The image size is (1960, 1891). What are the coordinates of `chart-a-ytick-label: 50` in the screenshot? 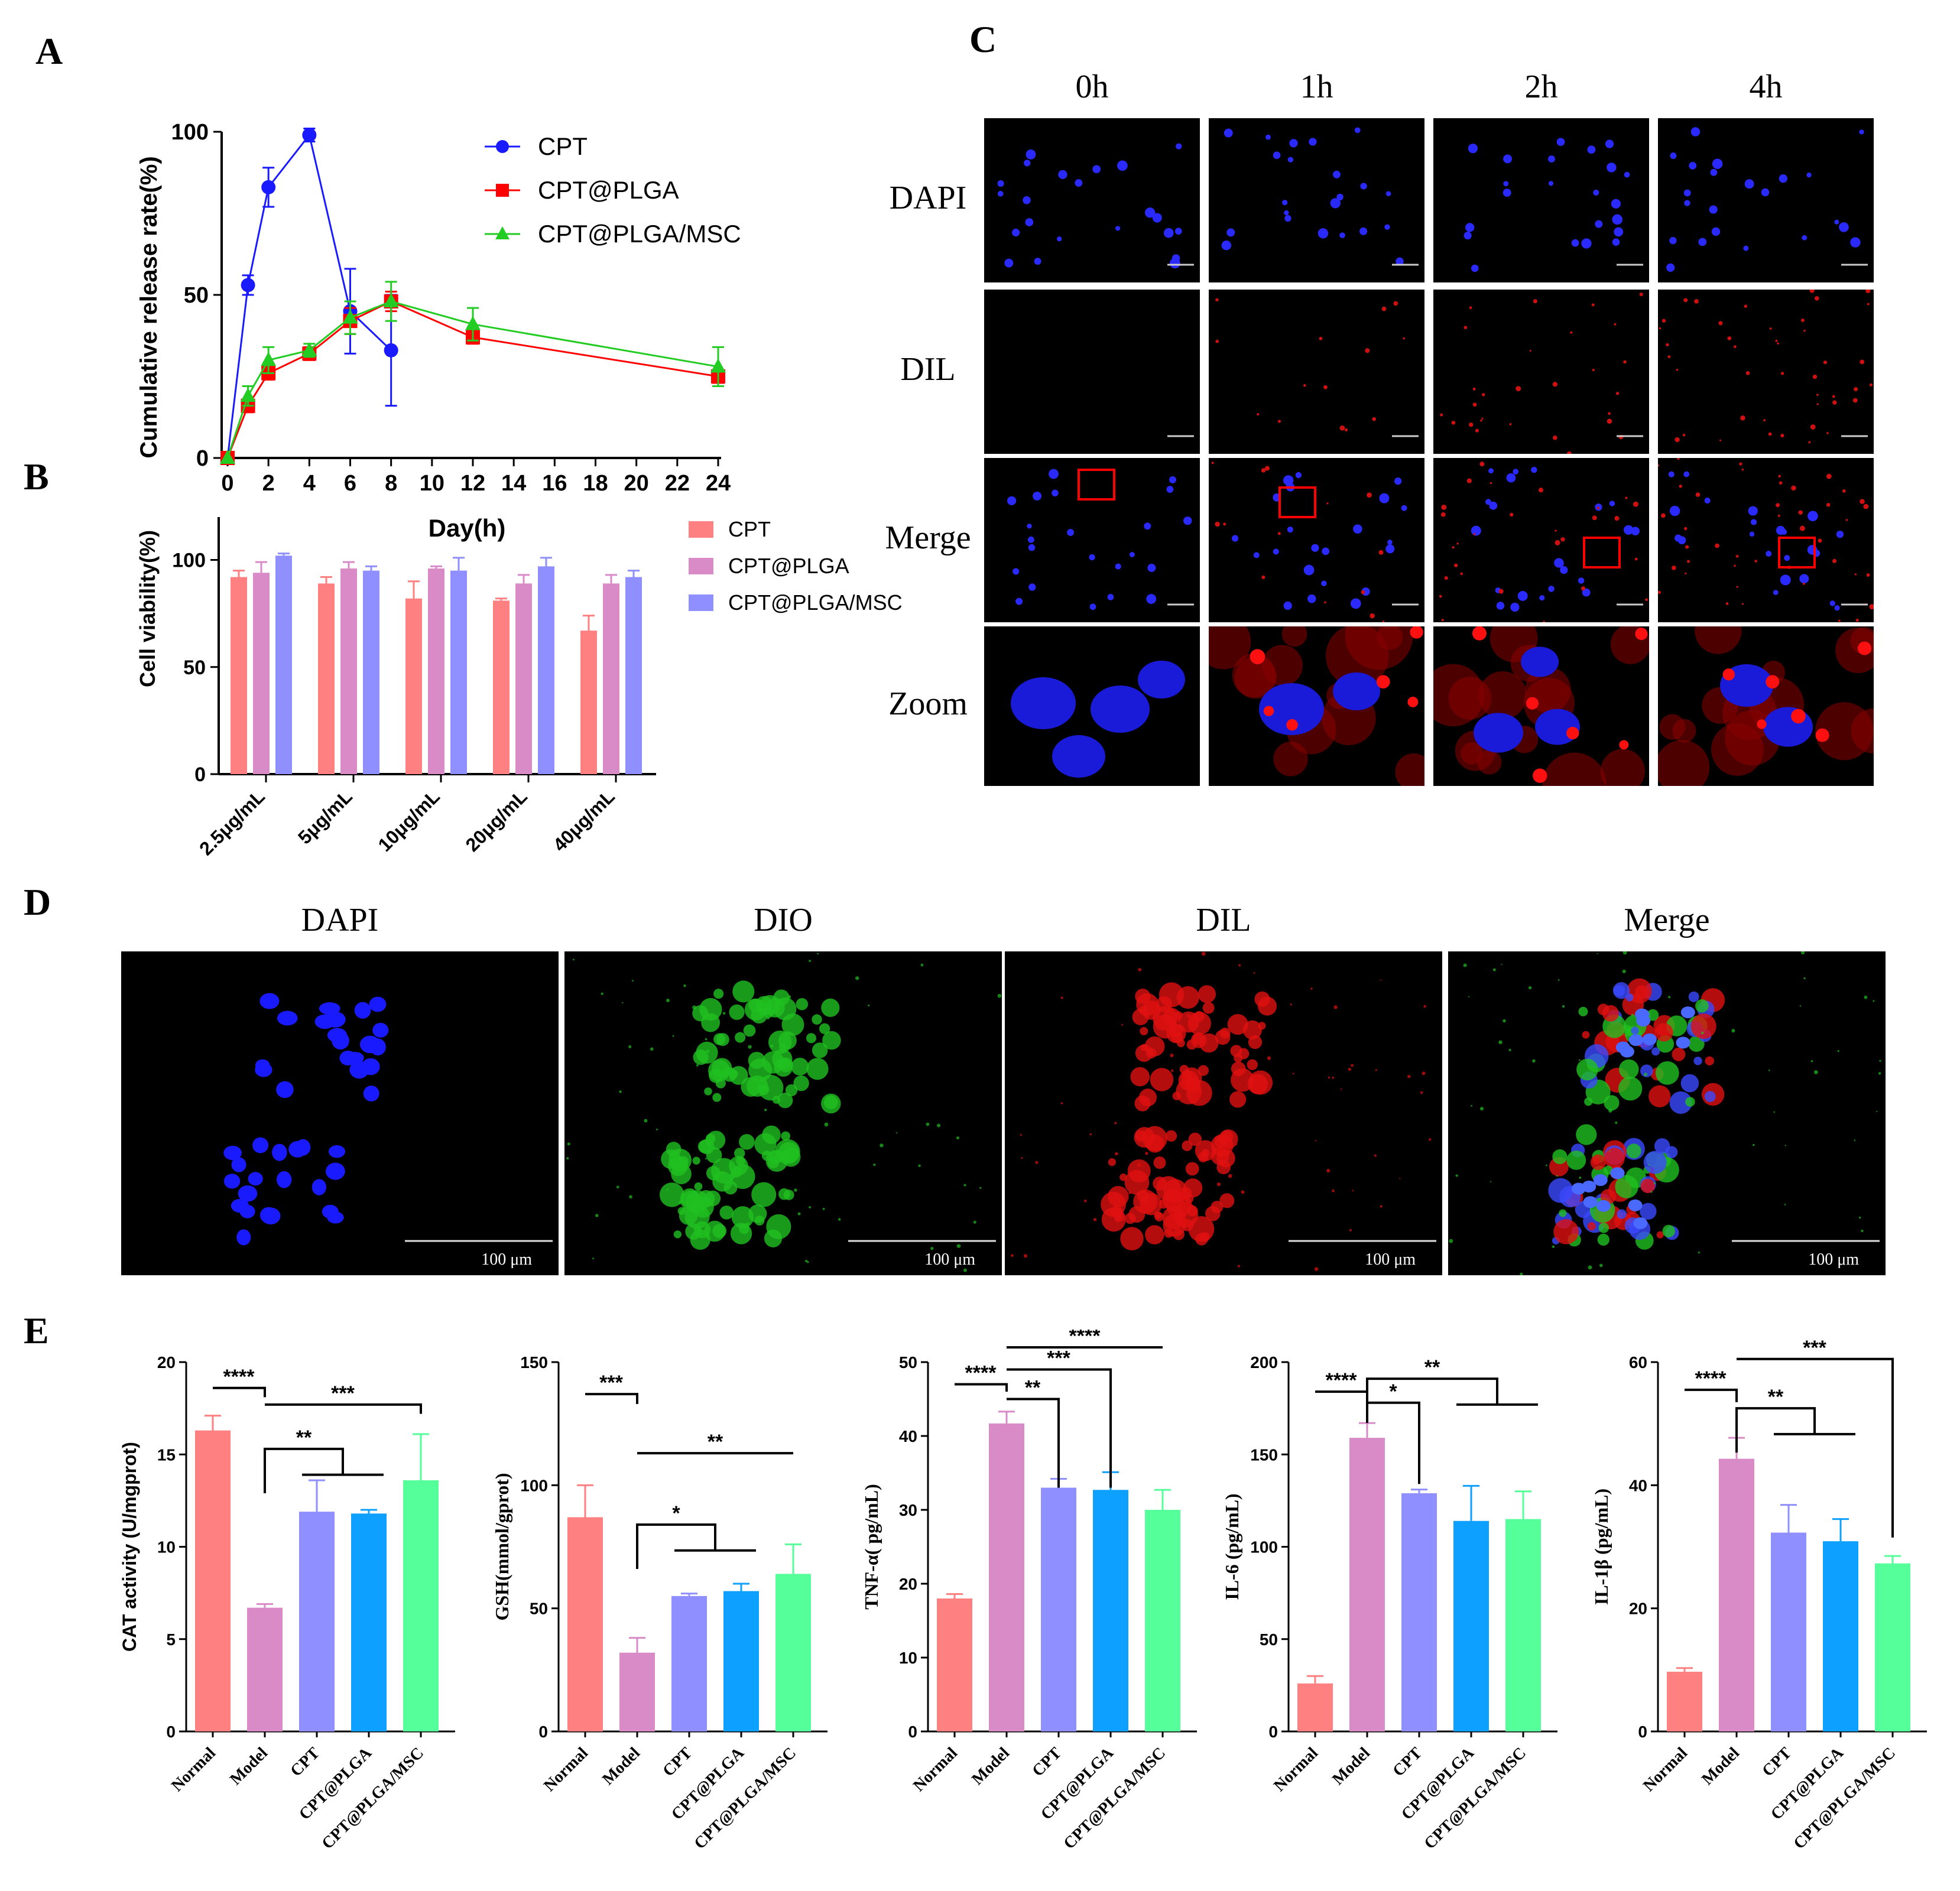 It's located at (197, 295).